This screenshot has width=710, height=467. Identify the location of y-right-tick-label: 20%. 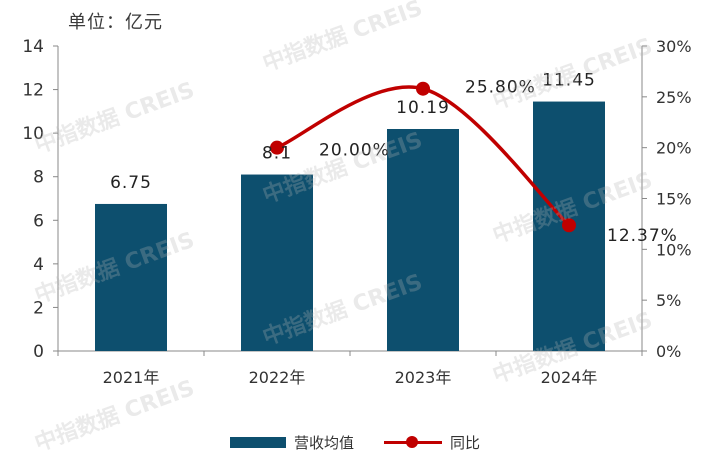
(674, 148).